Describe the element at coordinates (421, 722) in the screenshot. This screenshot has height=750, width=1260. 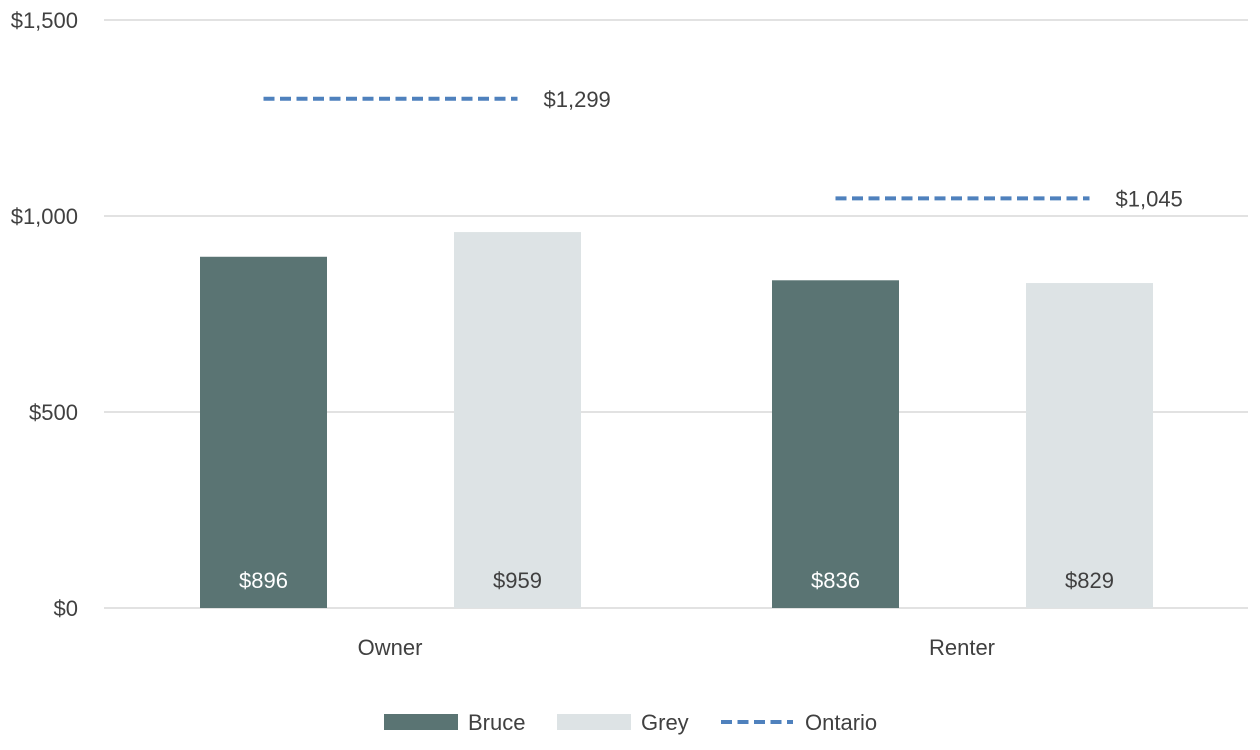
I see `legend-swatch-bruce` at that location.